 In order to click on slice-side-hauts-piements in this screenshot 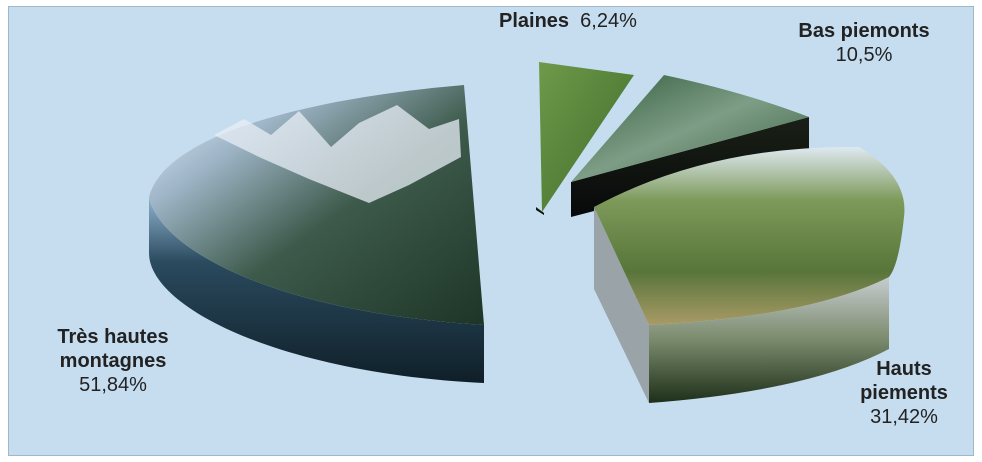, I will do `click(621, 305)`.